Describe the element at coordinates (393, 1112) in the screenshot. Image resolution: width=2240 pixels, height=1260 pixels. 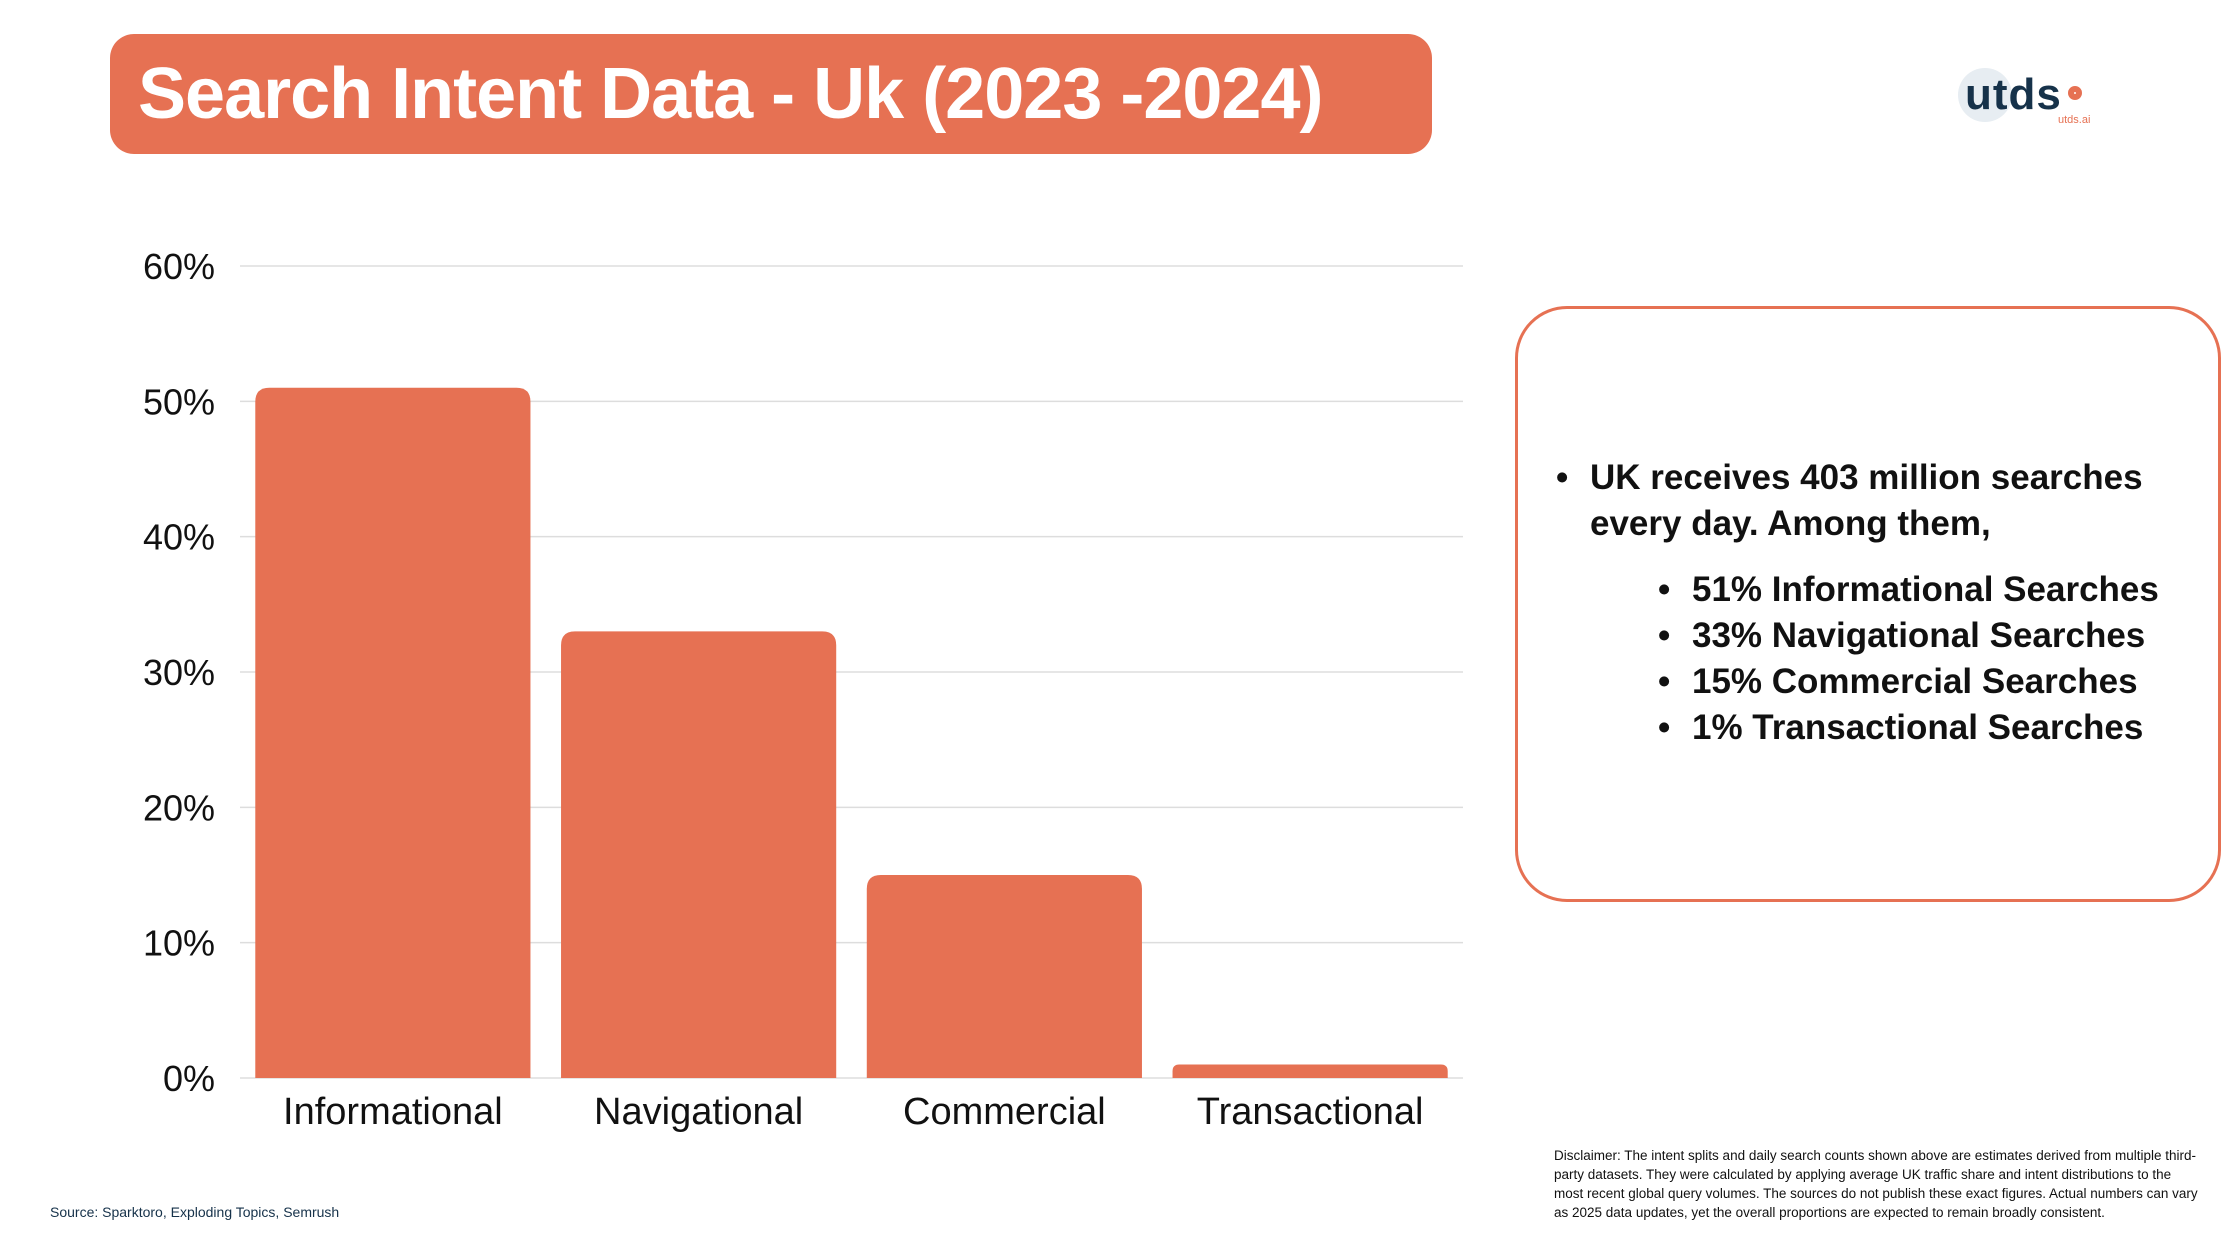
I see `x-tick-label: Informational` at that location.